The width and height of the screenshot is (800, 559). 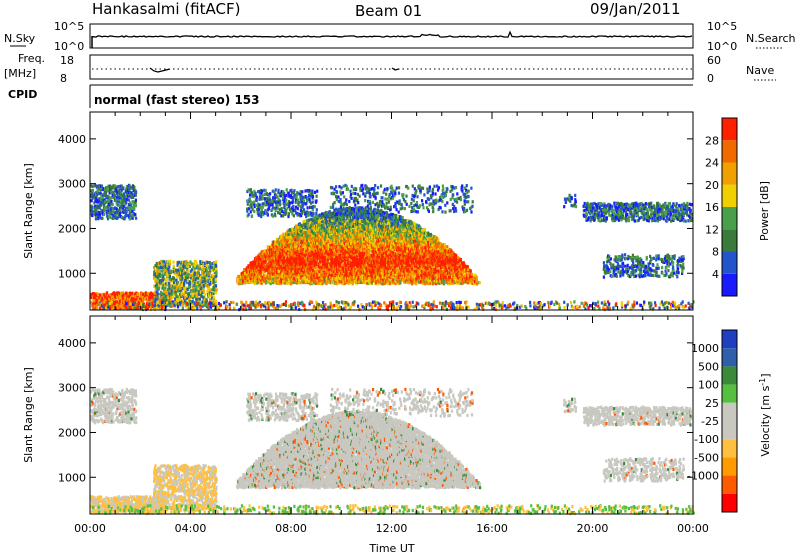 I want to click on freq-bottom-tick: 8, so click(x=63, y=78).